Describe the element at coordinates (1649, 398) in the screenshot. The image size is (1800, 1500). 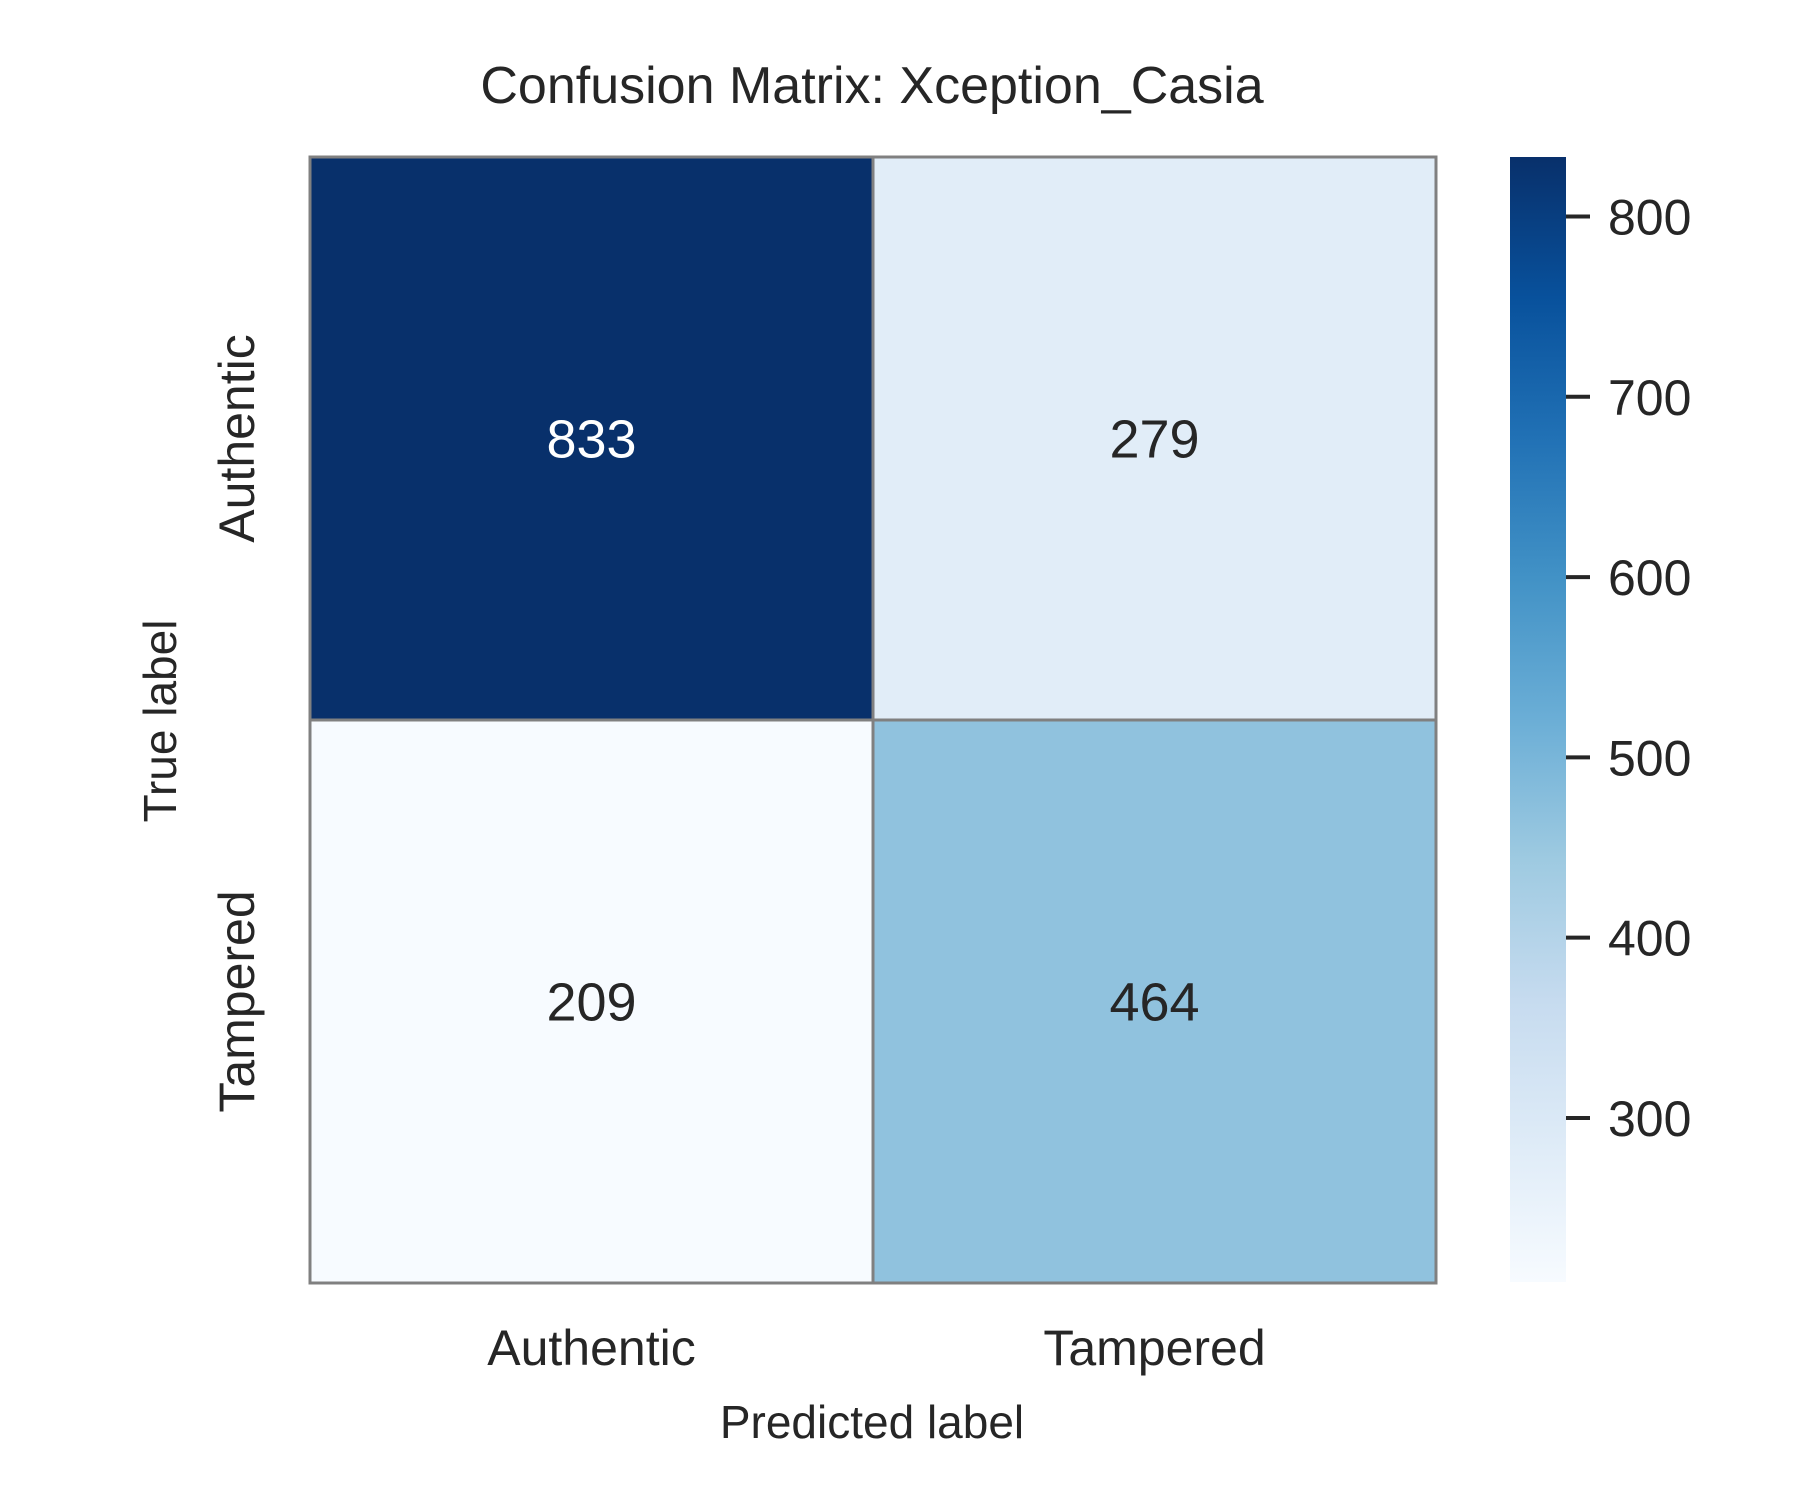
I see `colorbar-tick-label: 700` at that location.